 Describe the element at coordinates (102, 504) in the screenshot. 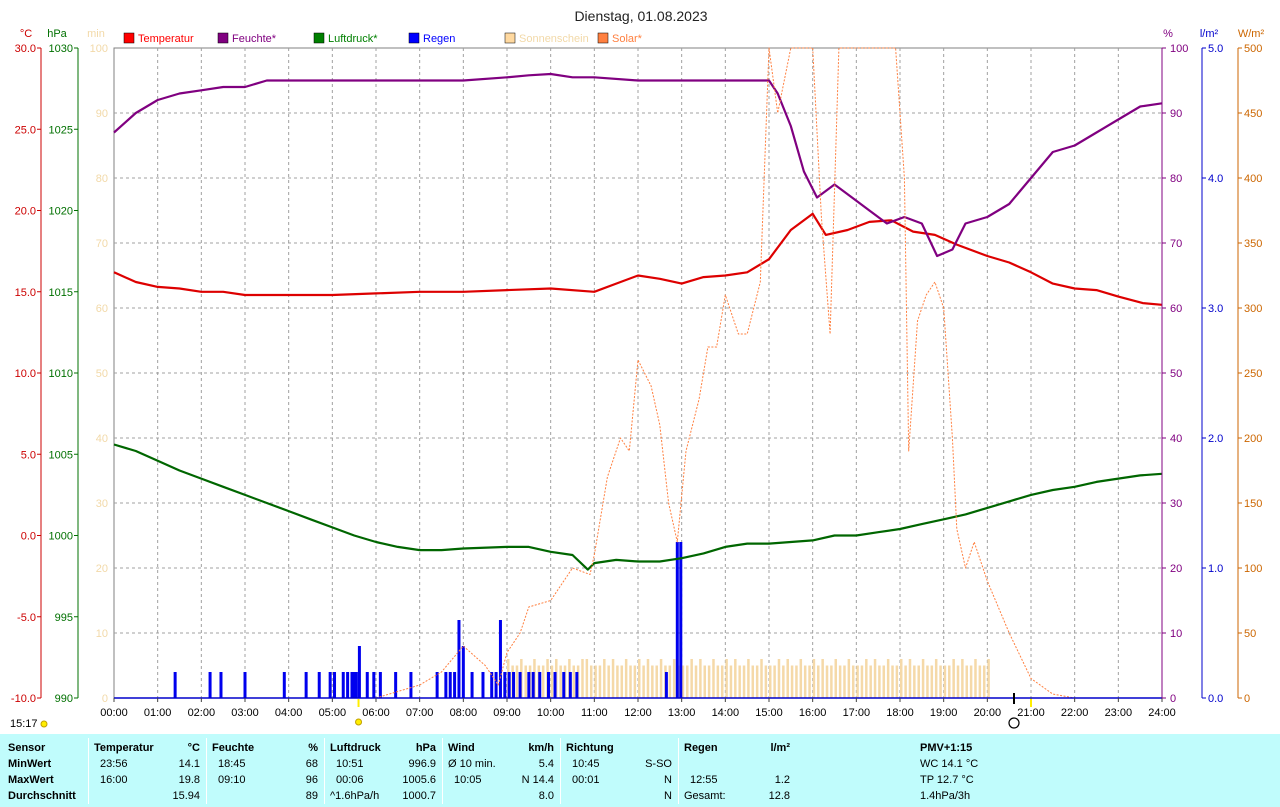

I see `sunshine-tick-label: 30` at that location.